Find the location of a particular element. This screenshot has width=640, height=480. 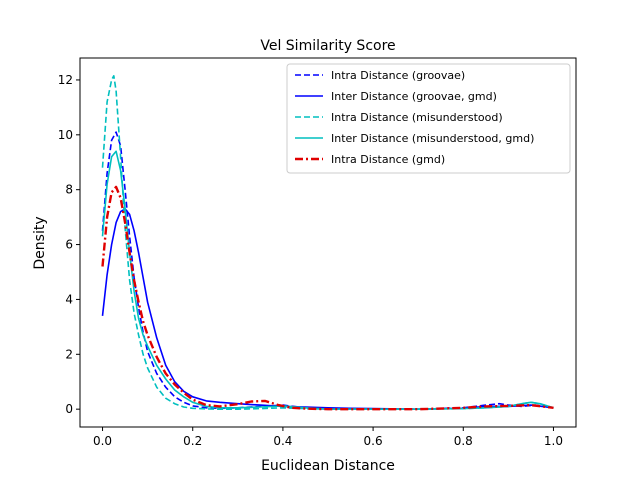

y-tick-label: 8 is located at coordinates (69, 190).